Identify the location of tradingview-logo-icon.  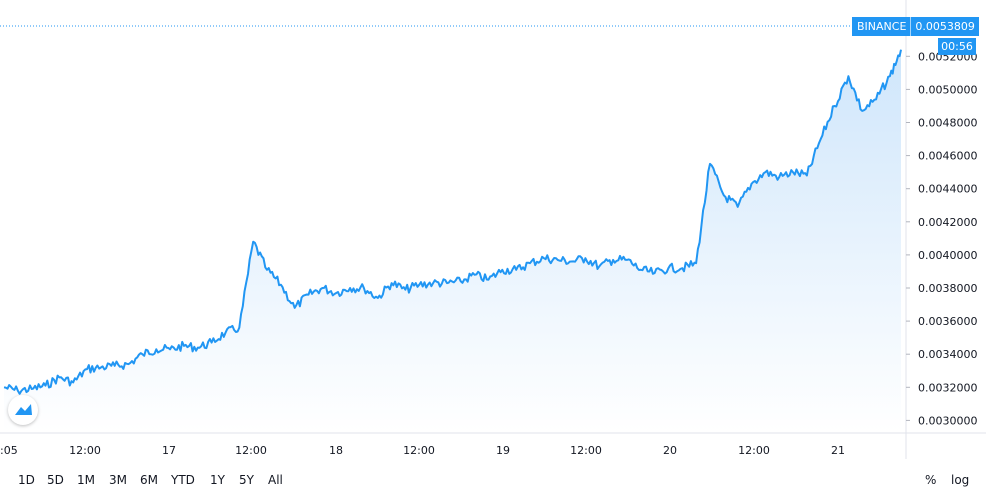
(23, 410).